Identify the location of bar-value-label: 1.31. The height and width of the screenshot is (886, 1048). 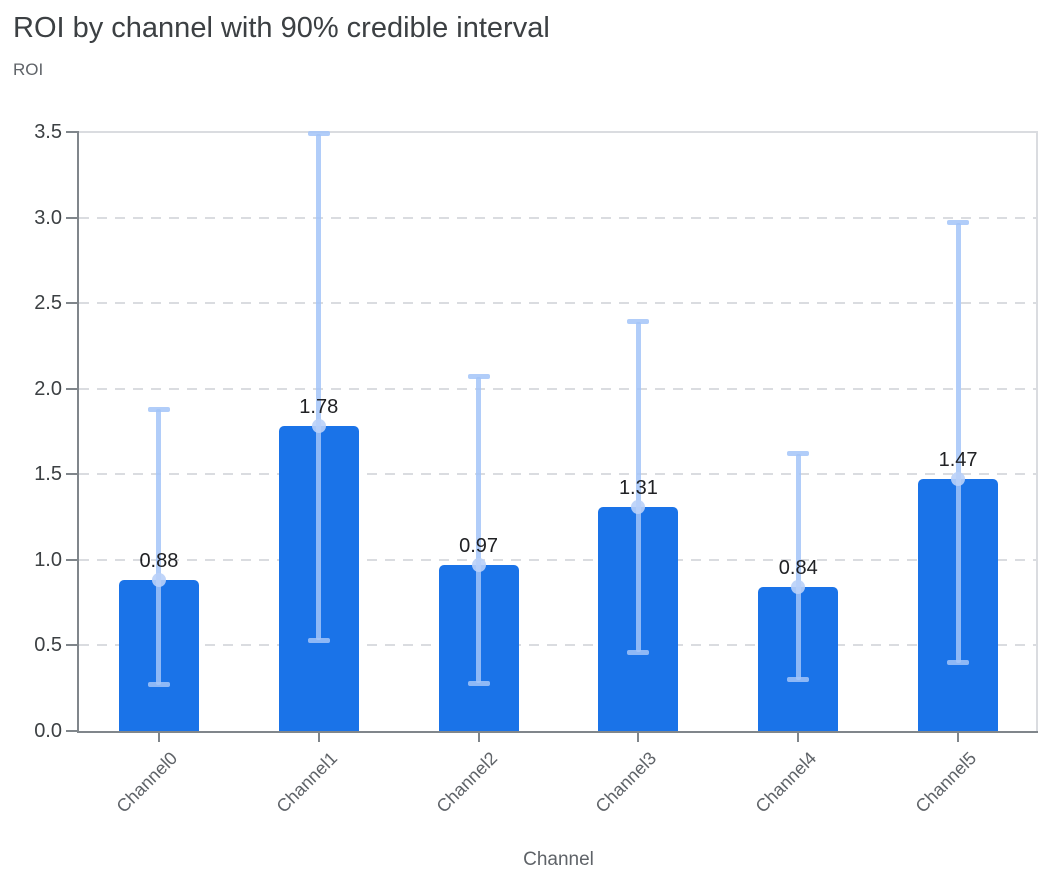
(638, 487).